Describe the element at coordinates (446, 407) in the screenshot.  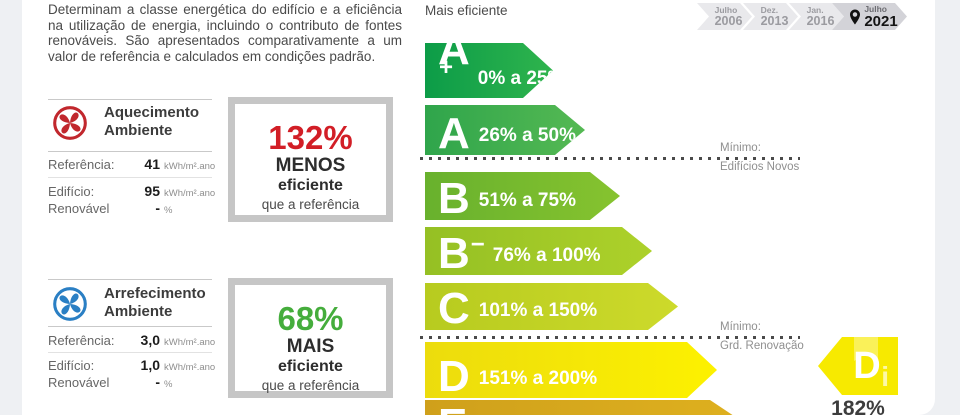
I see `bar-grade-label: E` at that location.